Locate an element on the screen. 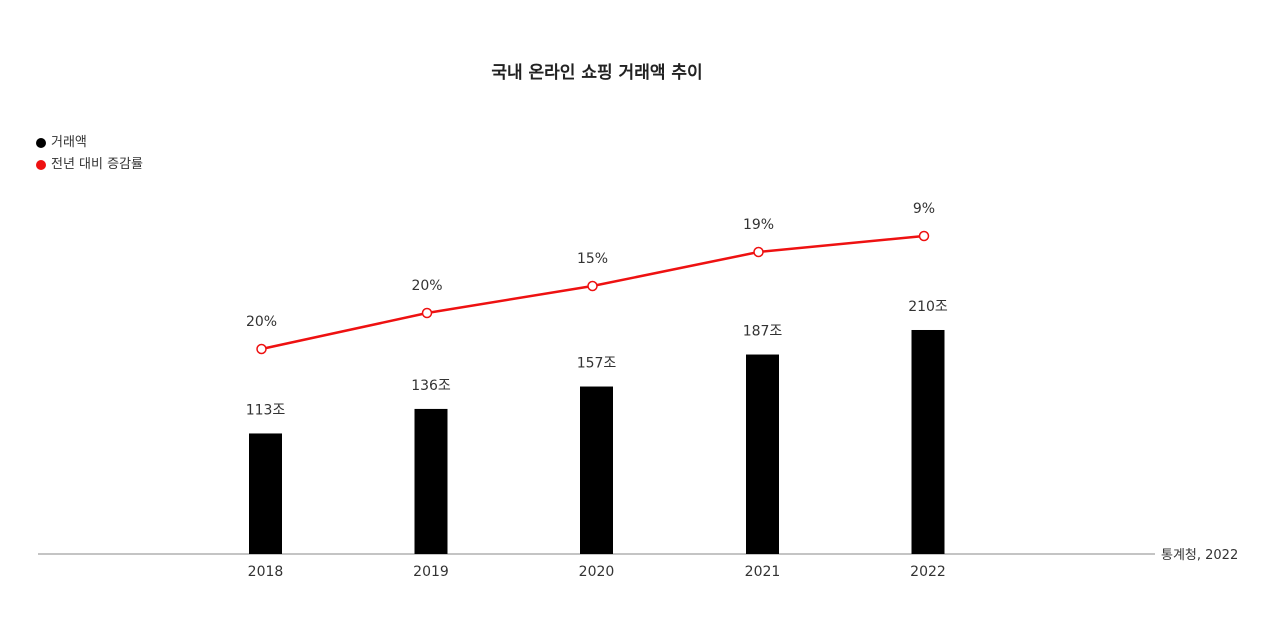  bar-label-2020: 157조 is located at coordinates (597, 364).